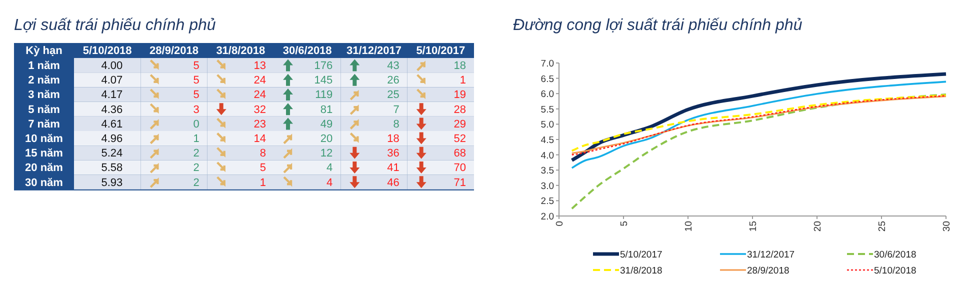  Describe the element at coordinates (326, 124) in the screenshot. I see `data-label: 49` at that location.